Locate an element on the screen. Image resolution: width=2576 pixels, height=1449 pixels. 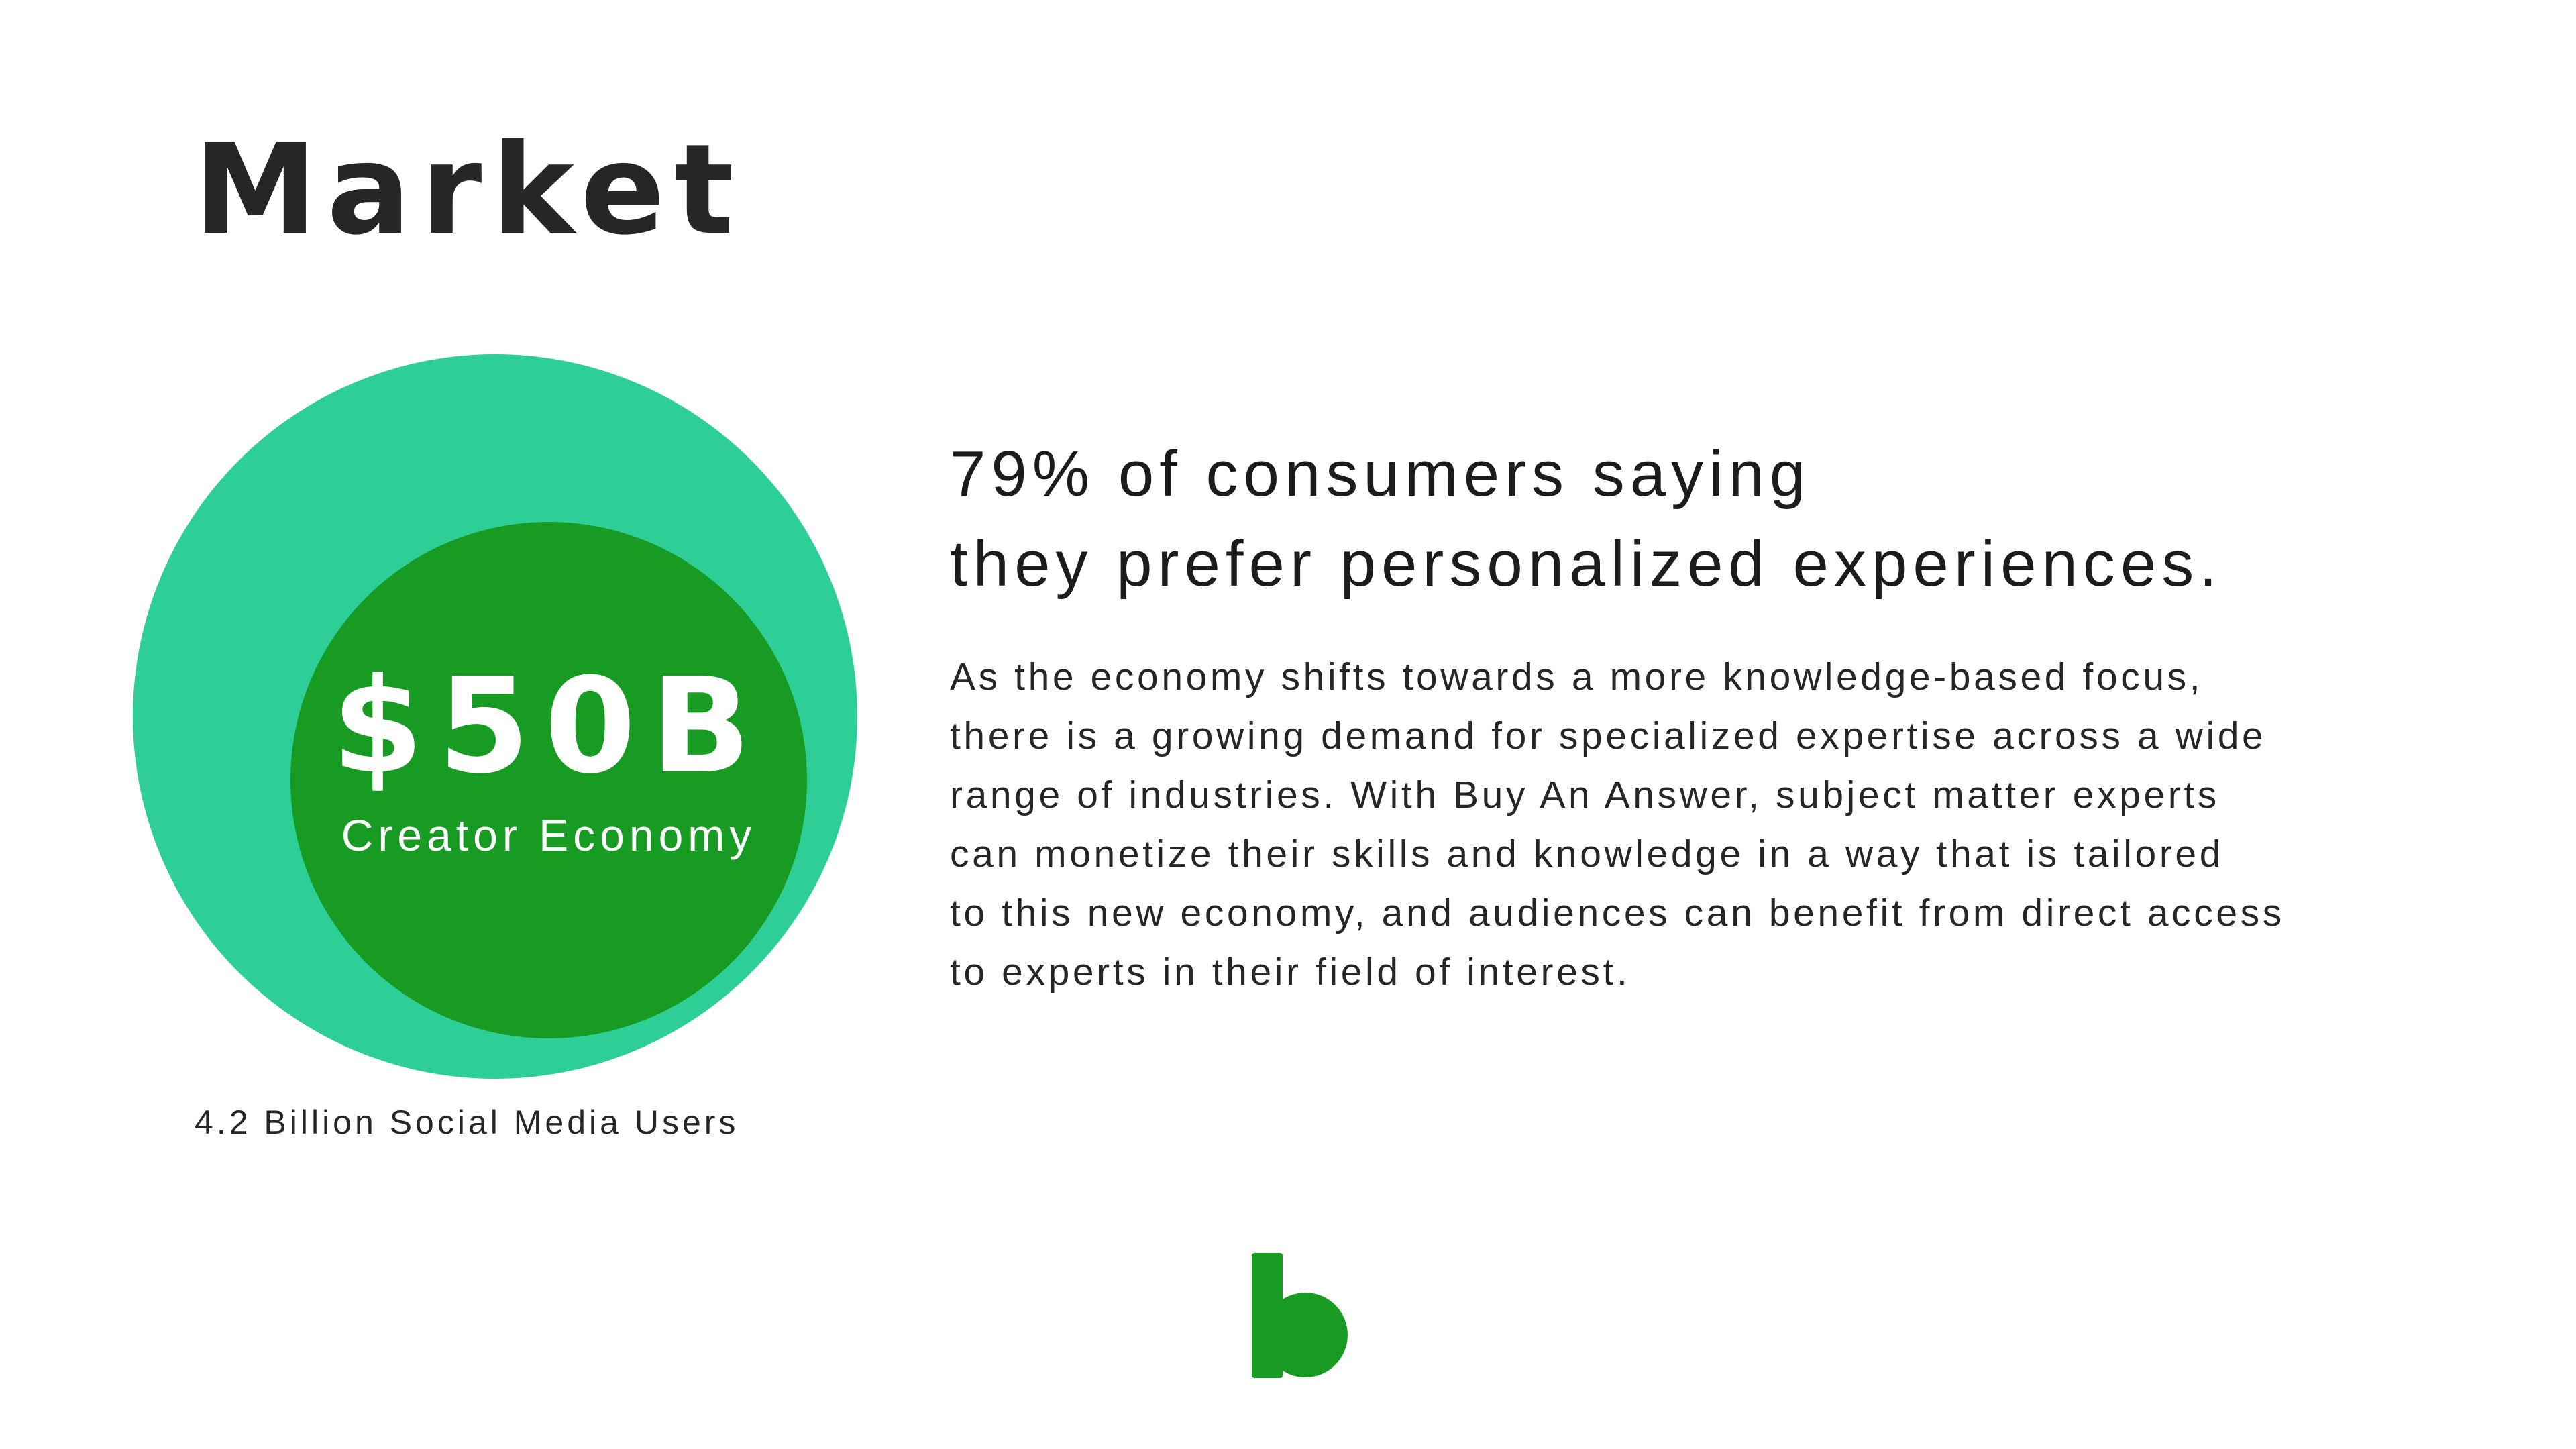
slide-title: Market is located at coordinates (468, 189).